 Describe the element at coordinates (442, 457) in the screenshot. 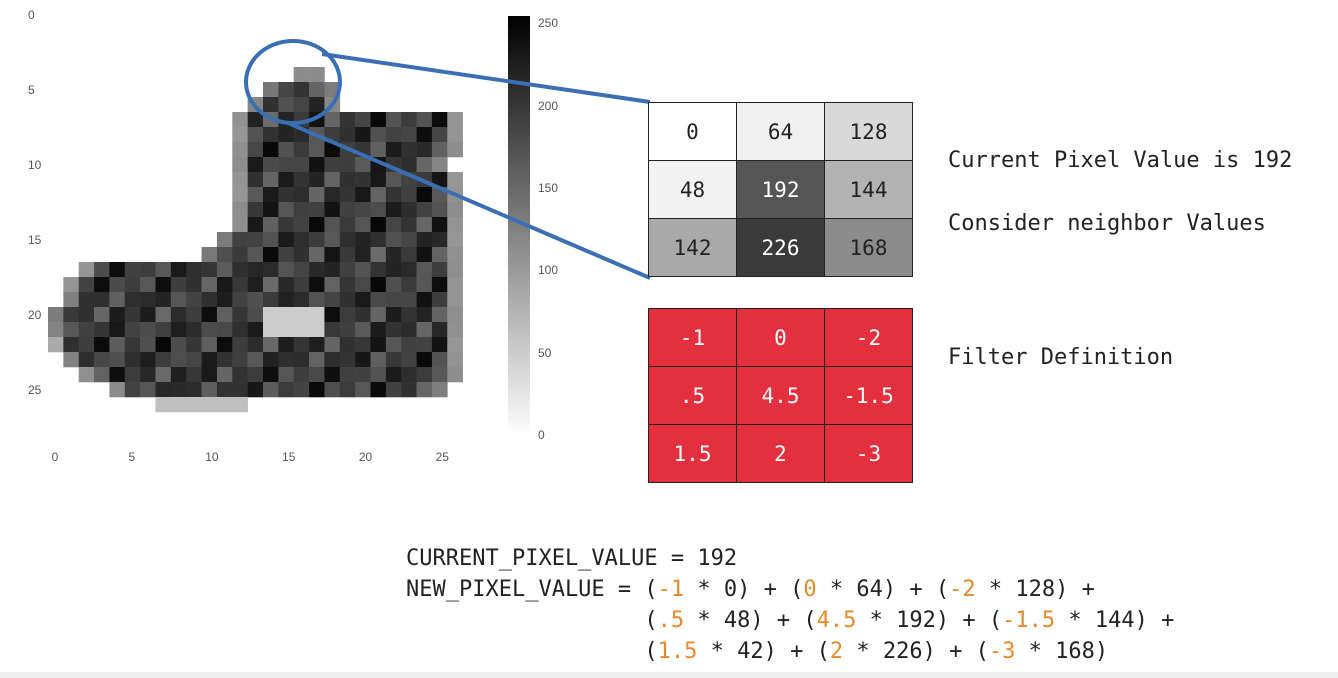

I see `x-tick-label: 25` at that location.